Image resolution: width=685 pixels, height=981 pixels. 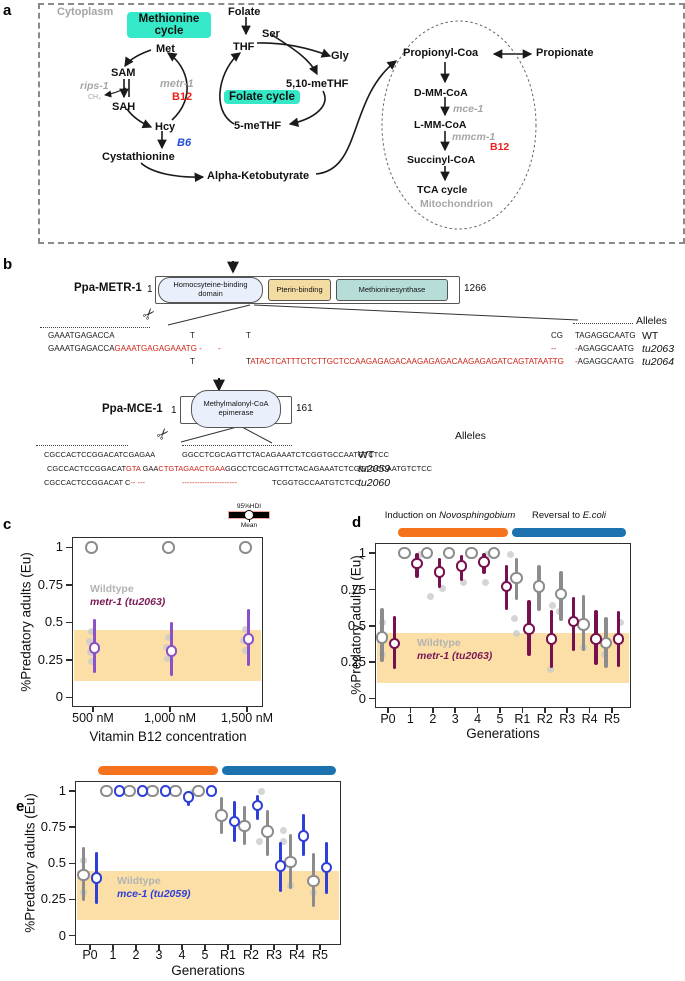 What do you see at coordinates (605, 348) in the screenshot?
I see `sequence-text: AGAGGCAATG` at bounding box center [605, 348].